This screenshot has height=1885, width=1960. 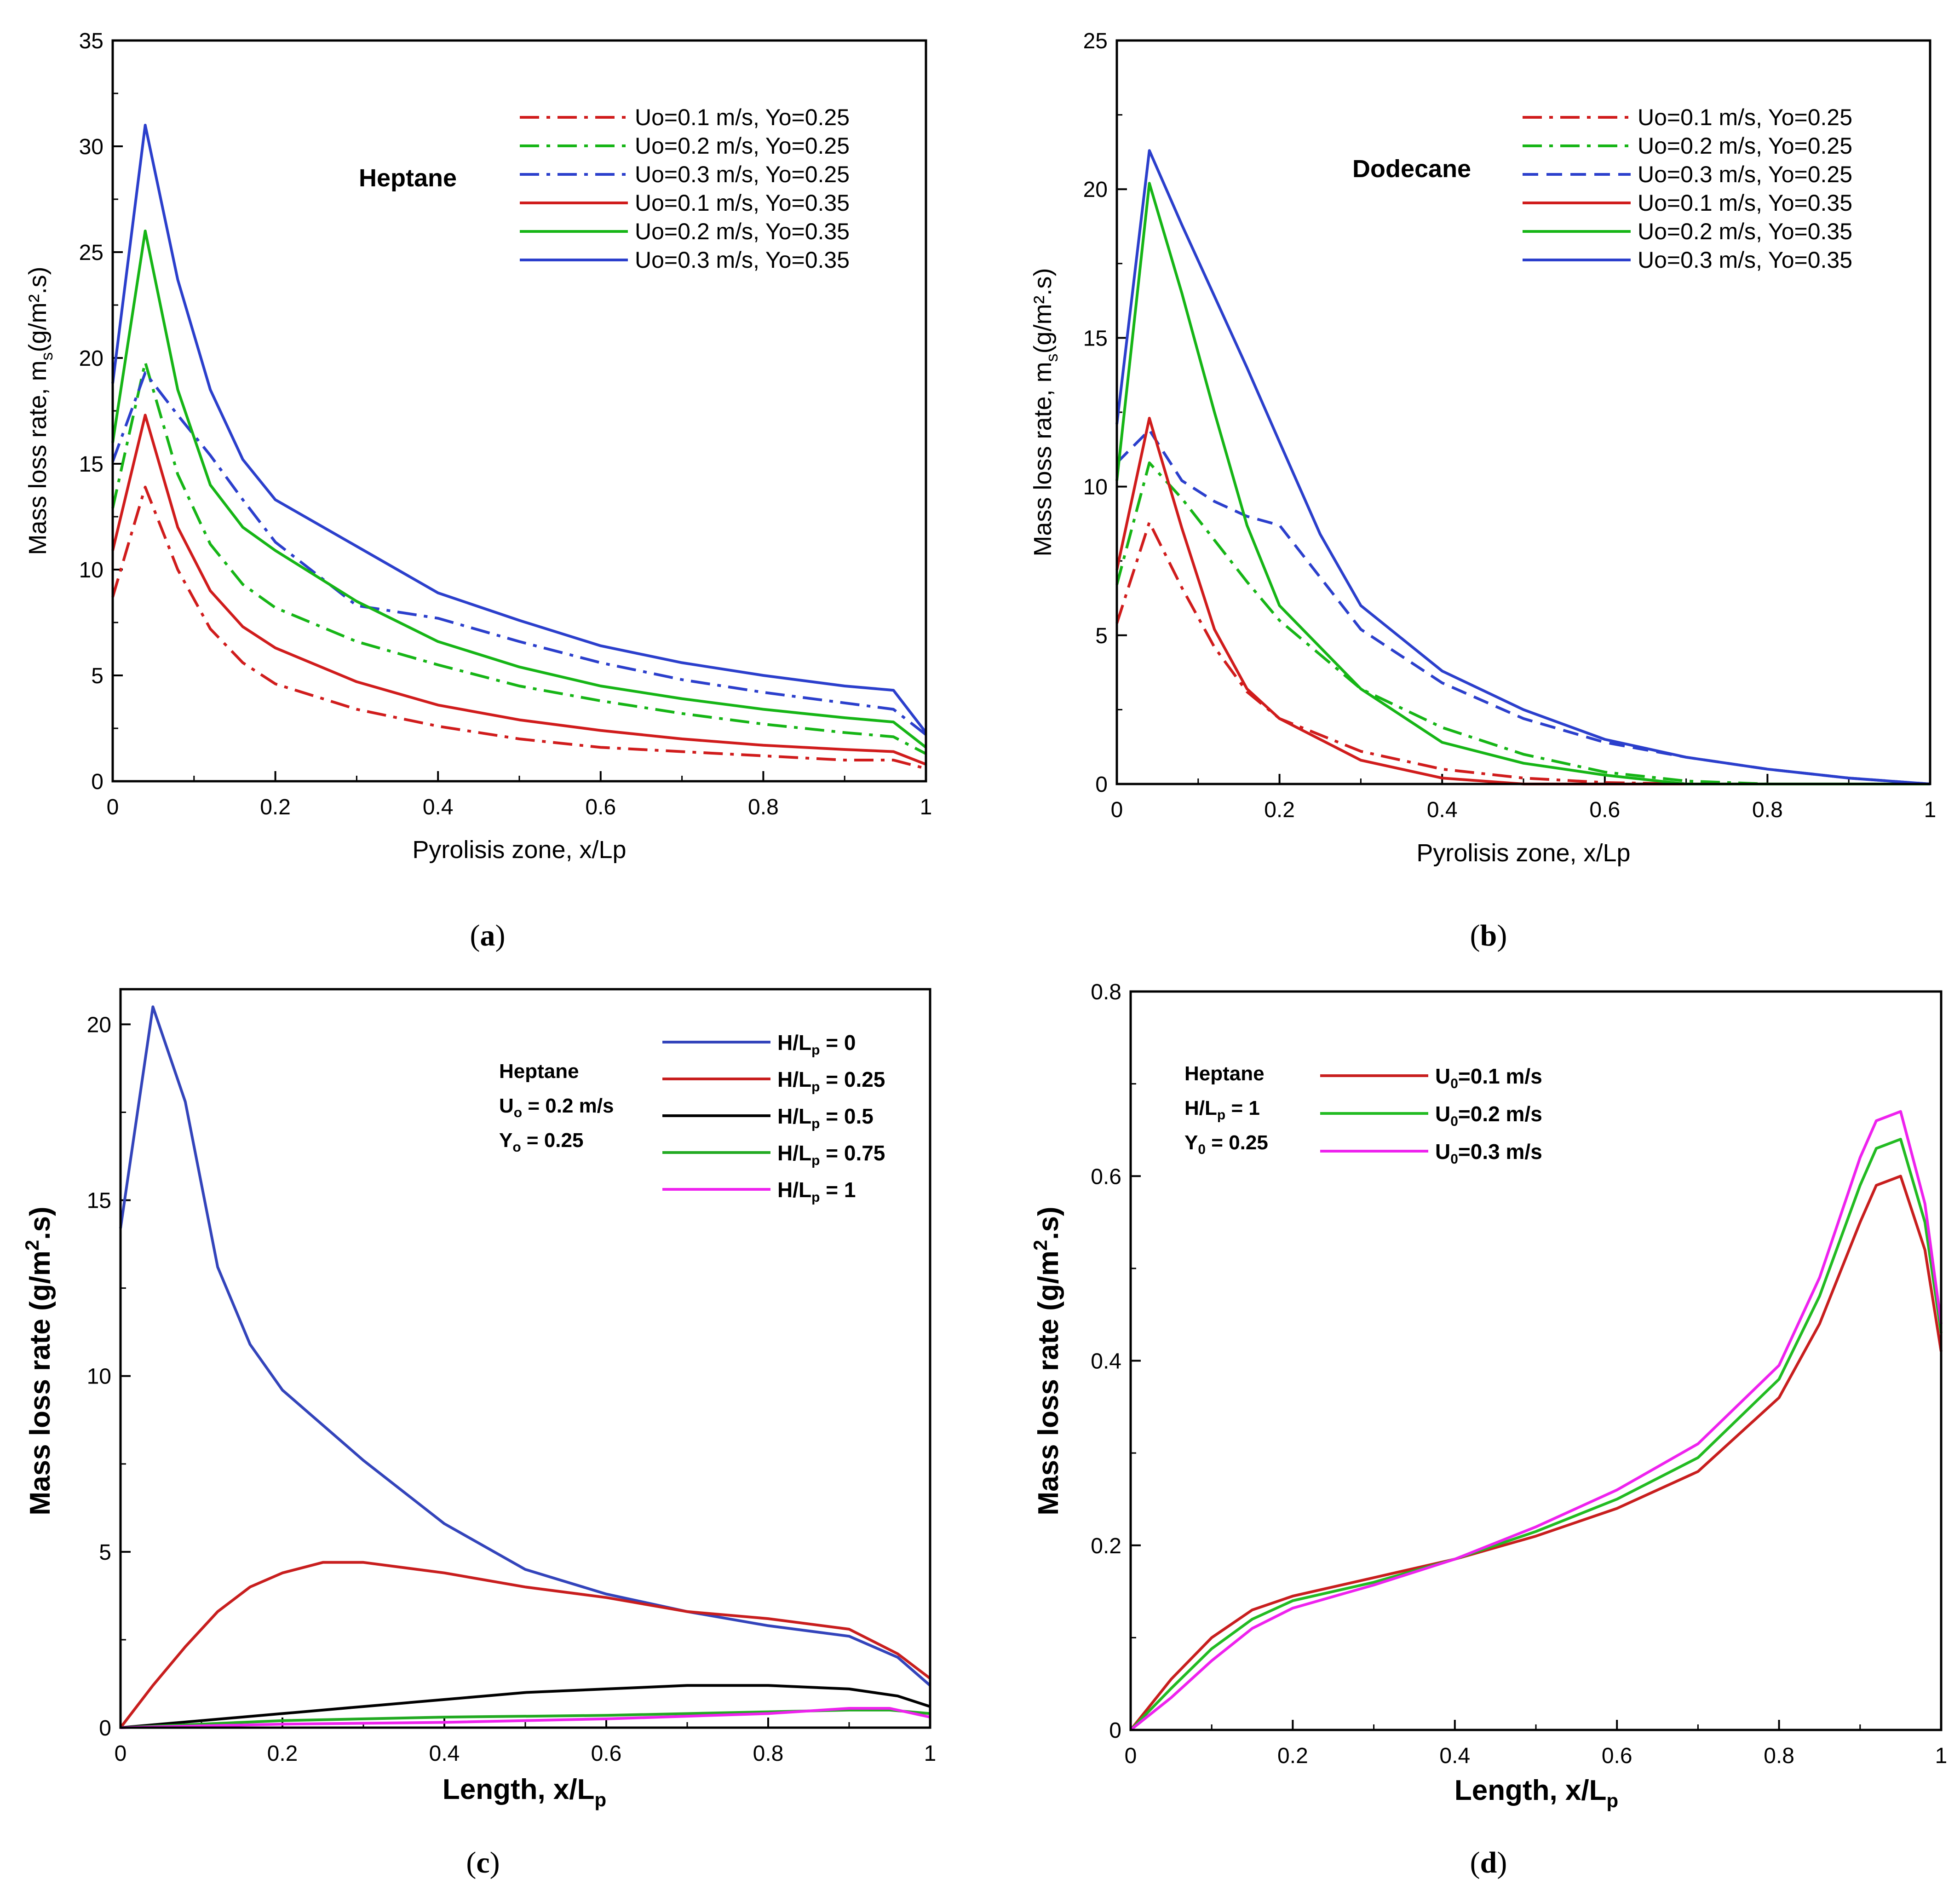 I want to click on panel-d-x-tick-label-0: 0, so click(x=1131, y=1756).